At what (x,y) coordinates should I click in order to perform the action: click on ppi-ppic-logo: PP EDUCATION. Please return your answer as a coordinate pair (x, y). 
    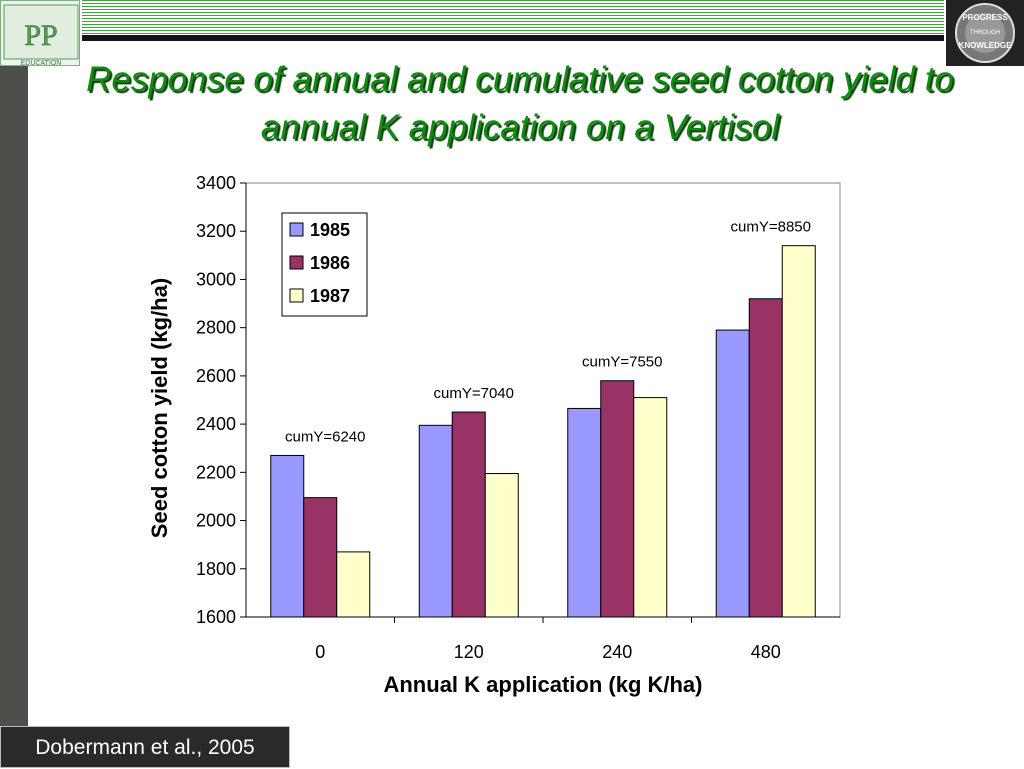
    Looking at the image, I should click on (40, 33).